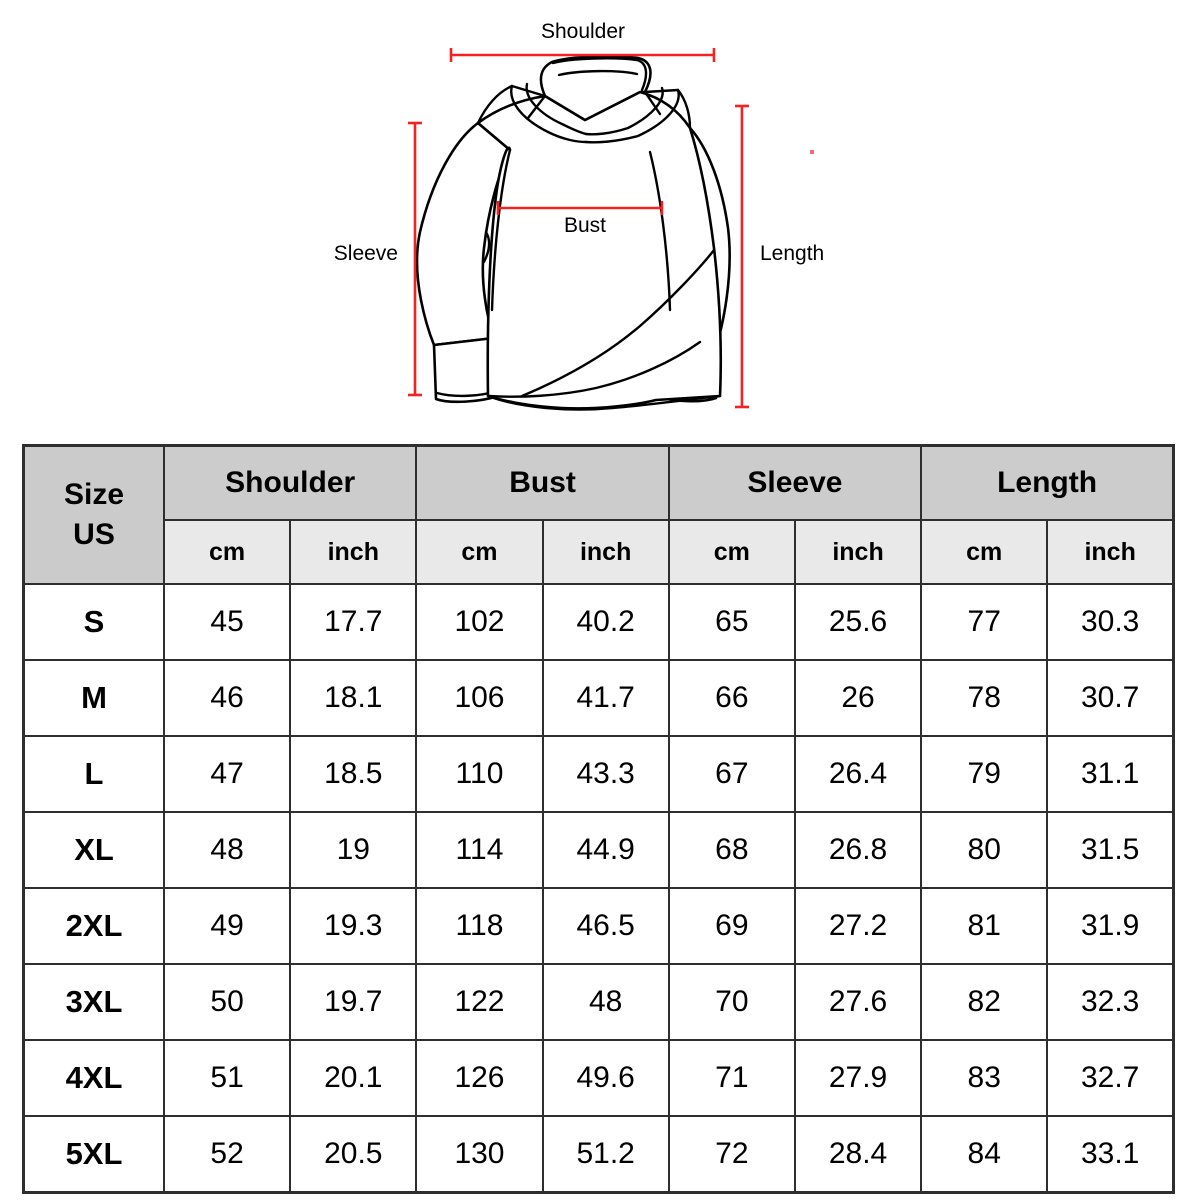 Image resolution: width=1200 pixels, height=1200 pixels. What do you see at coordinates (1110, 1078) in the screenshot?
I see `value-cell-length-in: 32.7` at bounding box center [1110, 1078].